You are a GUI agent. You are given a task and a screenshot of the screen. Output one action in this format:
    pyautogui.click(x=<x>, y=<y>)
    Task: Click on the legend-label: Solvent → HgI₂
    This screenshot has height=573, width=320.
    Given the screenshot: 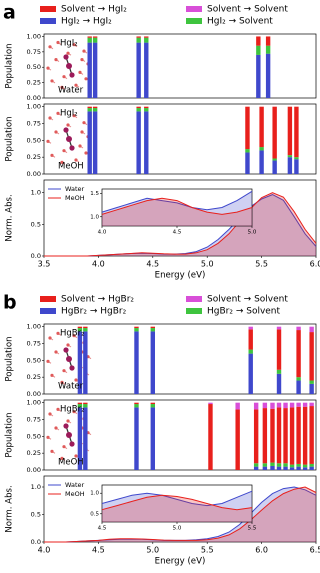 What is the action you would take?
    pyautogui.click(x=94, y=10)
    